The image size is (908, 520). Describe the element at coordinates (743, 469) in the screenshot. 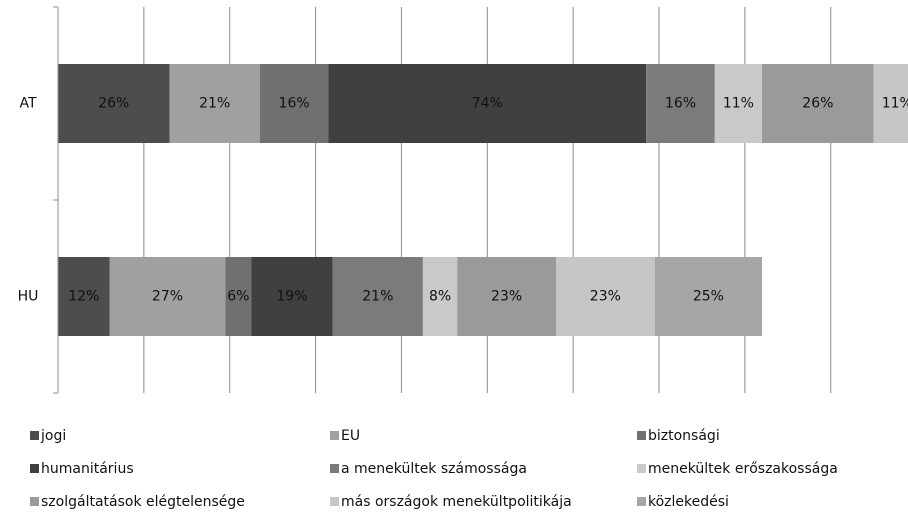

I see `legend-label: menekültek erőszakossága` at that location.